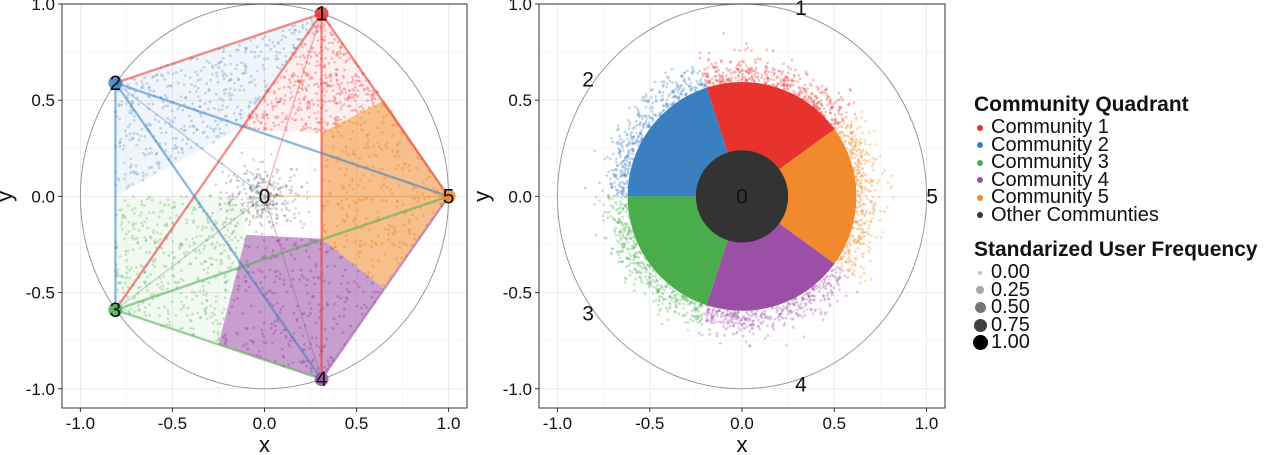 The width and height of the screenshot is (1280, 455). I want to click on x-tick-label: -1.0, so click(80, 423).